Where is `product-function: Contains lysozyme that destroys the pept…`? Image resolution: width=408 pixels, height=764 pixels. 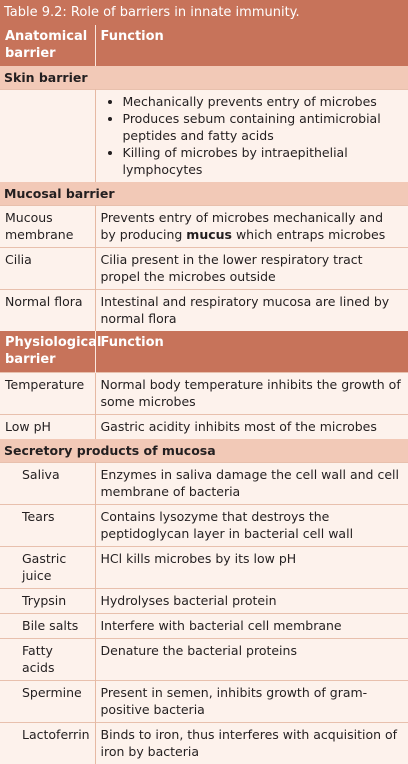 product-function: Contains lysozyme that destroys the pept… is located at coordinates (251, 526).